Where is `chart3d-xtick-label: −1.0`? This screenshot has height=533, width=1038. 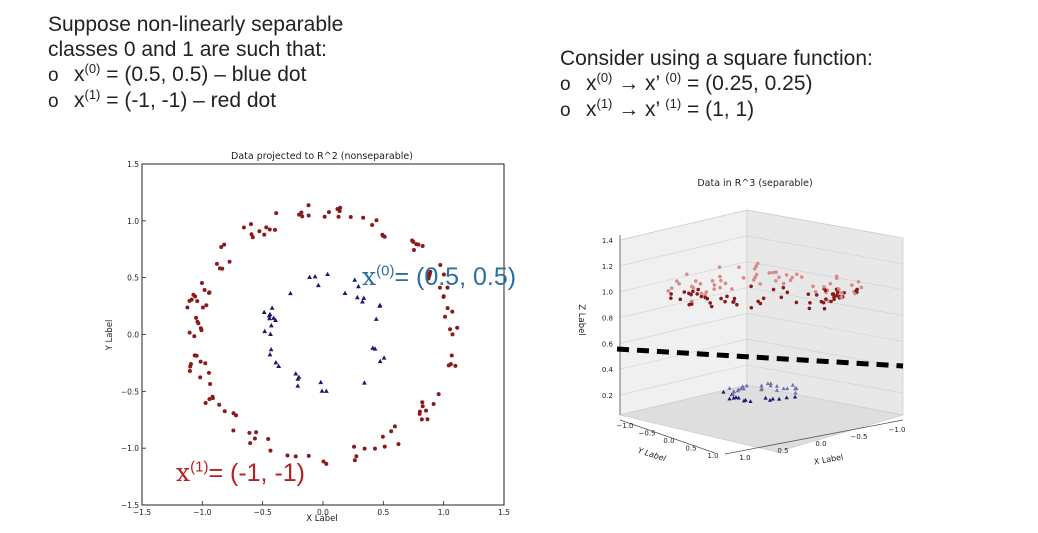
chart3d-xtick-label: −1.0 is located at coordinates (897, 430).